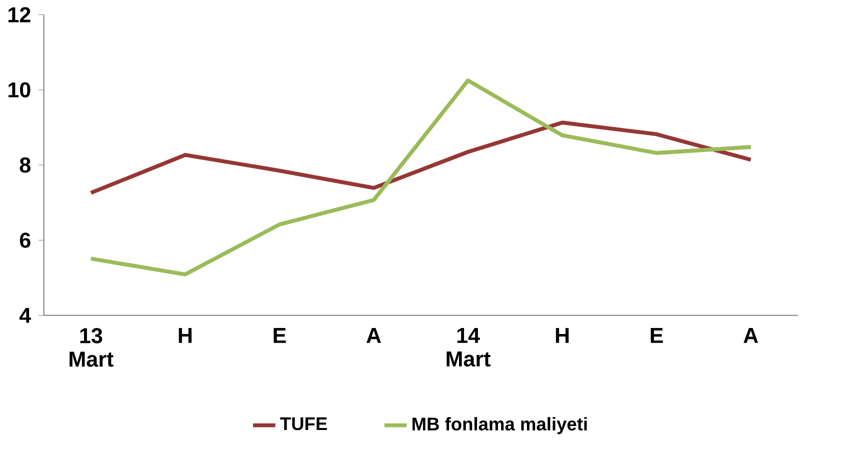 Image resolution: width=850 pixels, height=461 pixels. I want to click on y-tick-label: 10, so click(19, 90).